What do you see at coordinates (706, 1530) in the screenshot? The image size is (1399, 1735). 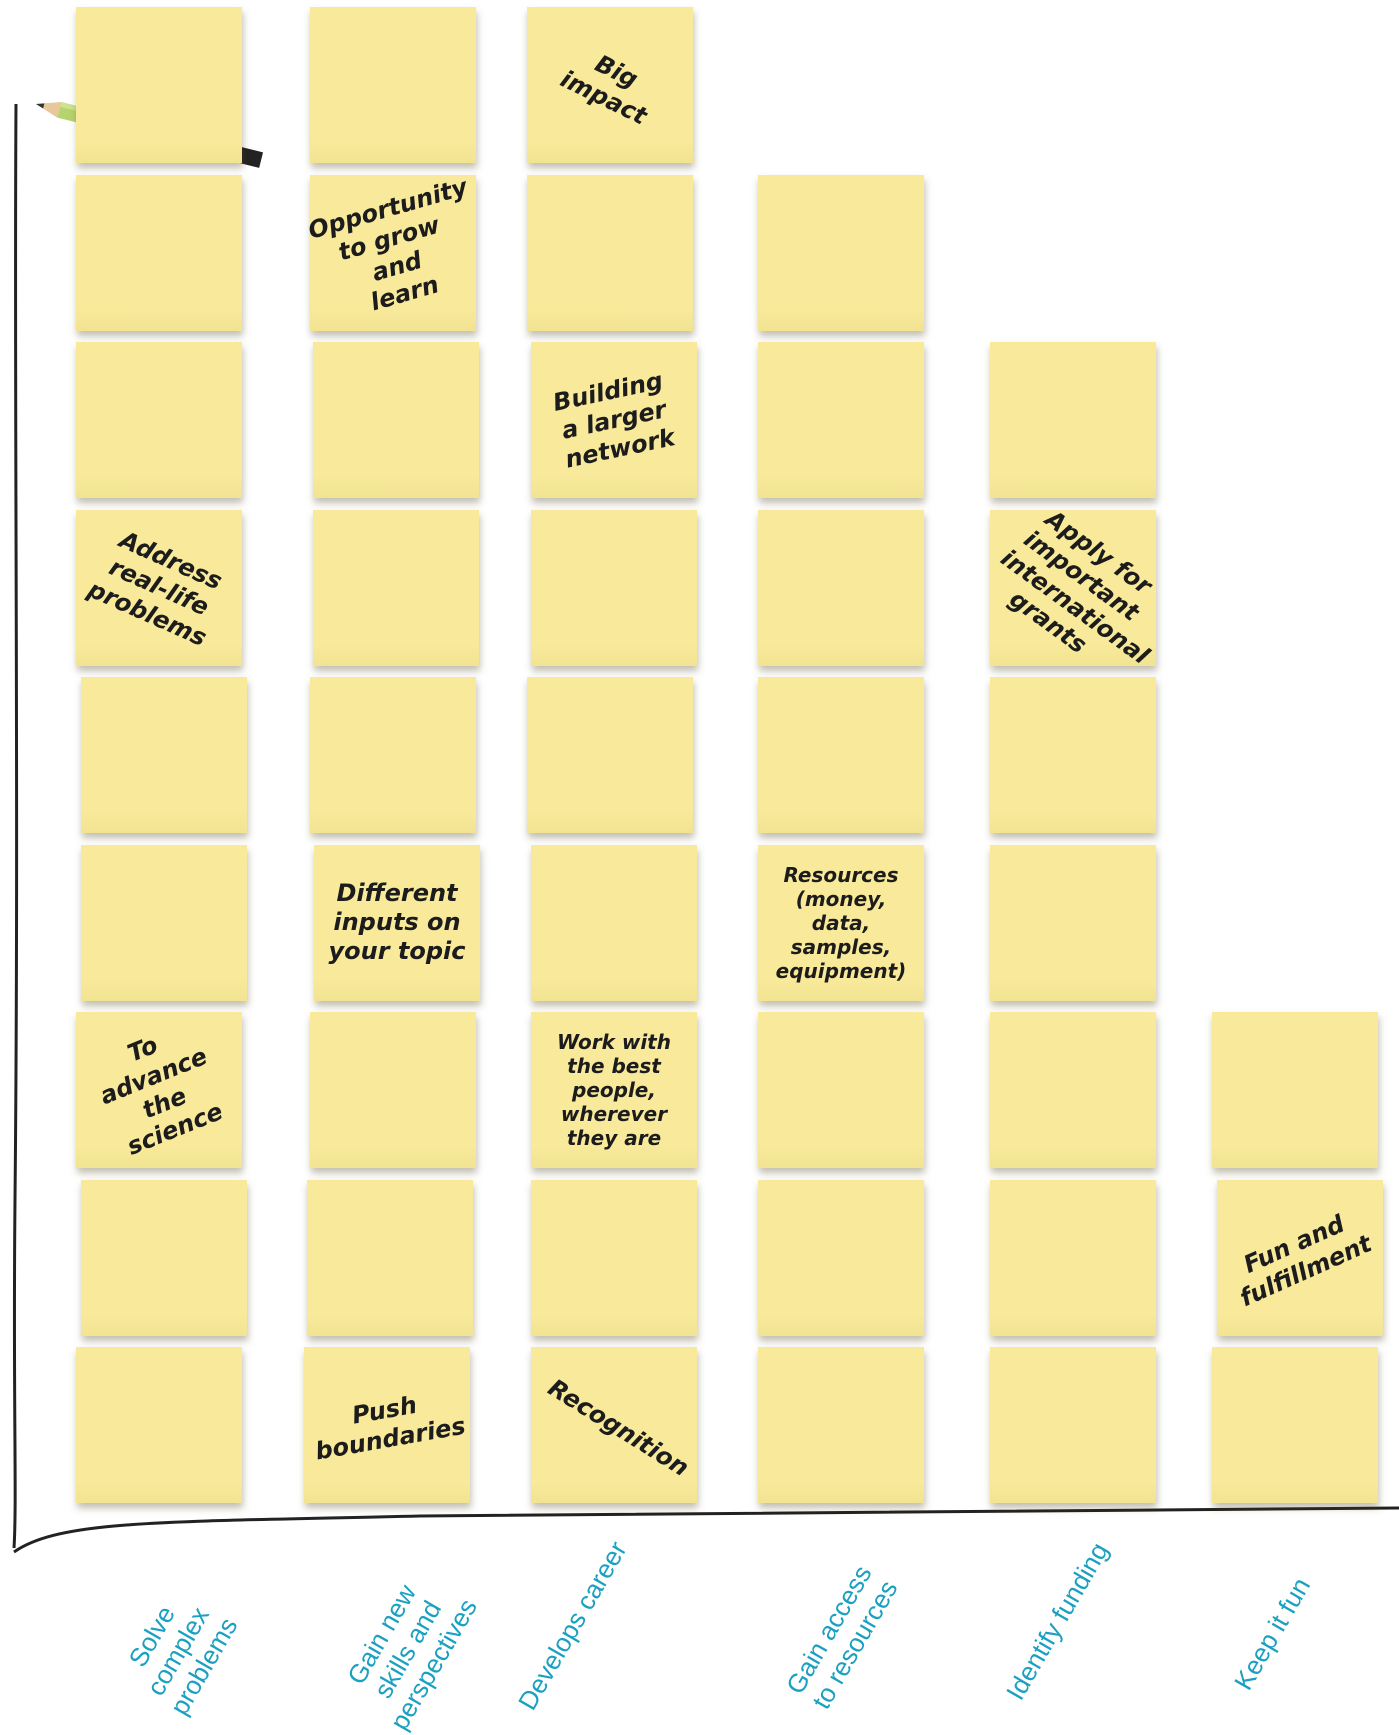 I see `x-axis-line` at bounding box center [706, 1530].